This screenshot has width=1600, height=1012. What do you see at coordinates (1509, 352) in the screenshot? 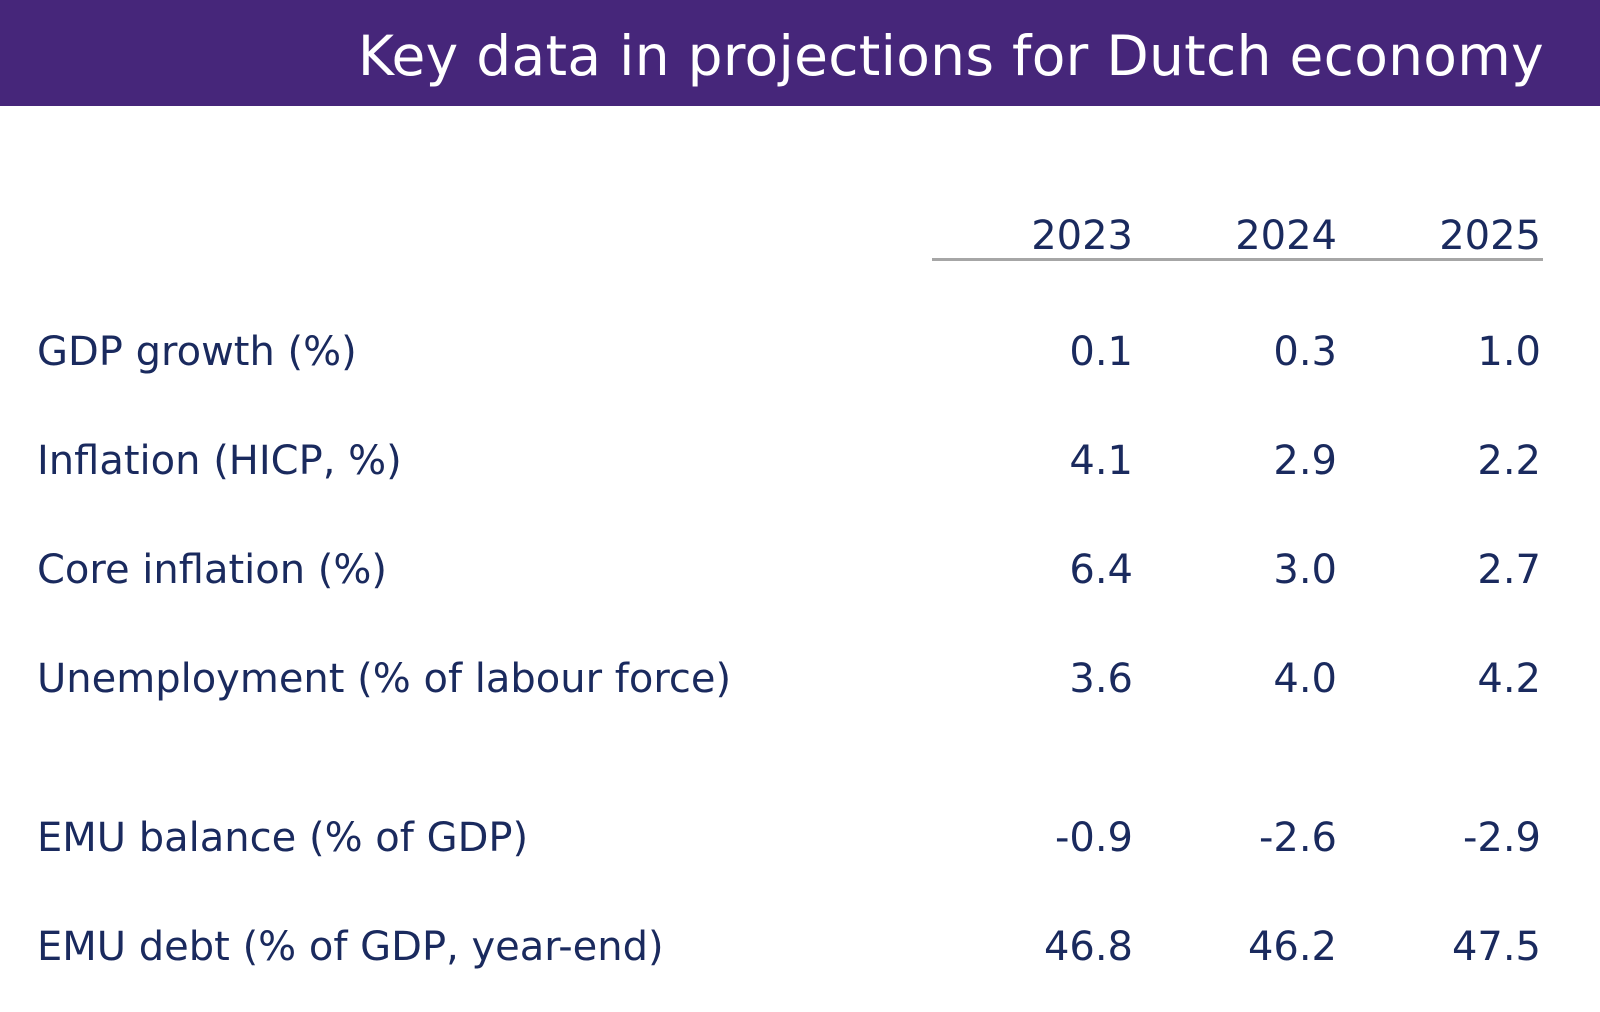
I see `value-2025: 1.0` at bounding box center [1509, 352].